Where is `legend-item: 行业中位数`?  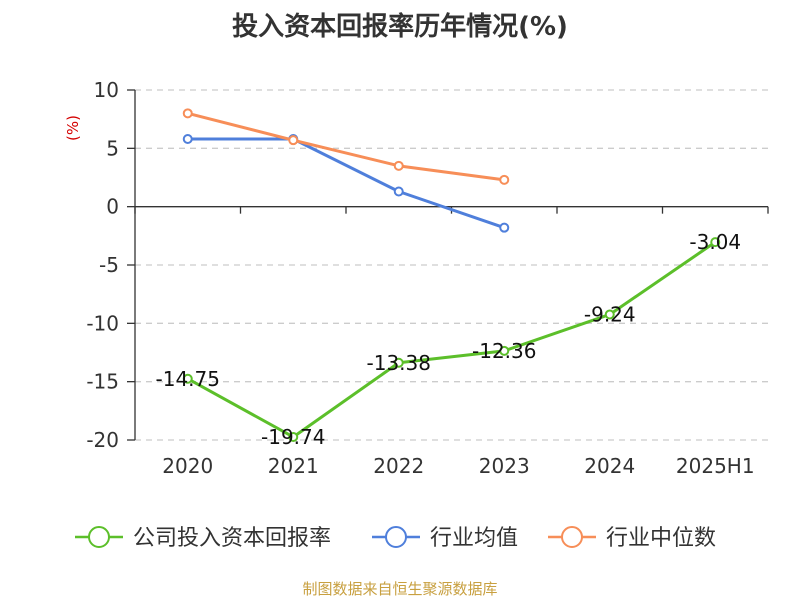 legend-item: 行业中位数 is located at coordinates (632, 538).